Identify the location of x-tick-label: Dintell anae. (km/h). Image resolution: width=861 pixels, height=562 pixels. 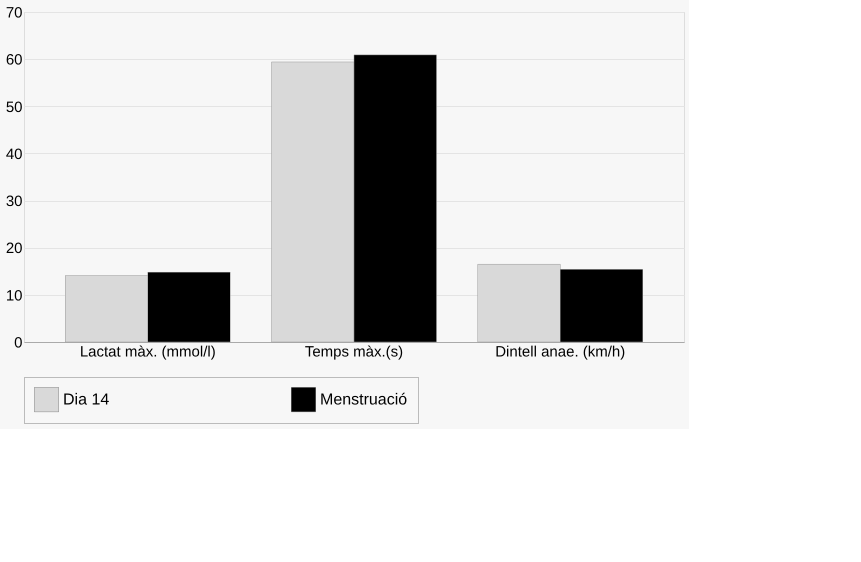
(560, 352).